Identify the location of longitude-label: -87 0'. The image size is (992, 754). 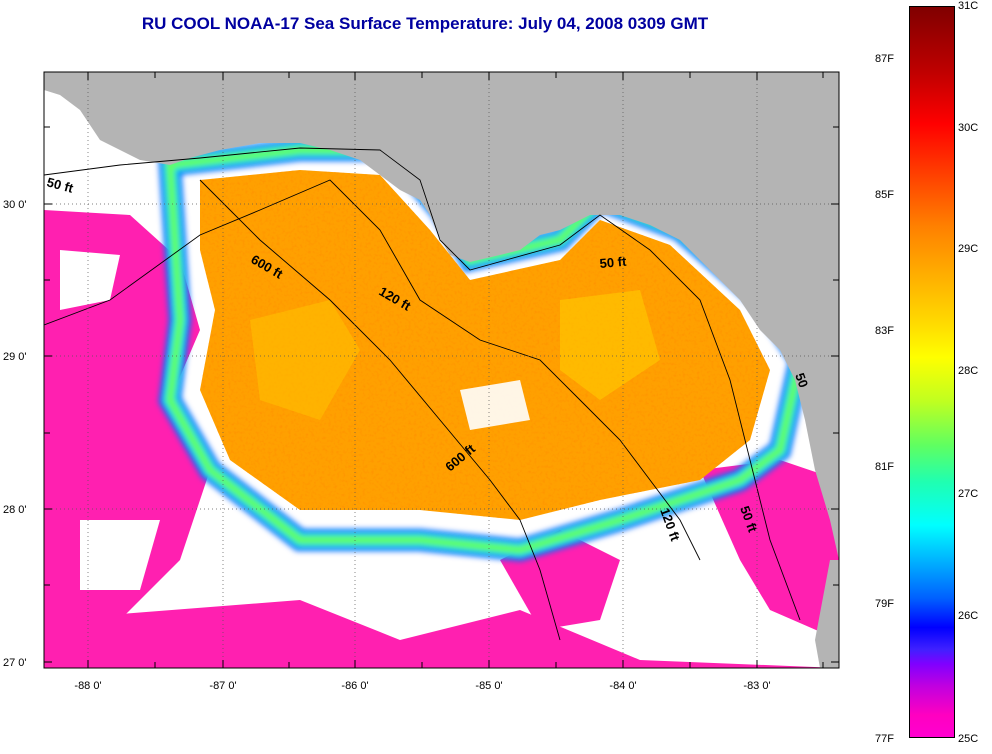
(222, 686).